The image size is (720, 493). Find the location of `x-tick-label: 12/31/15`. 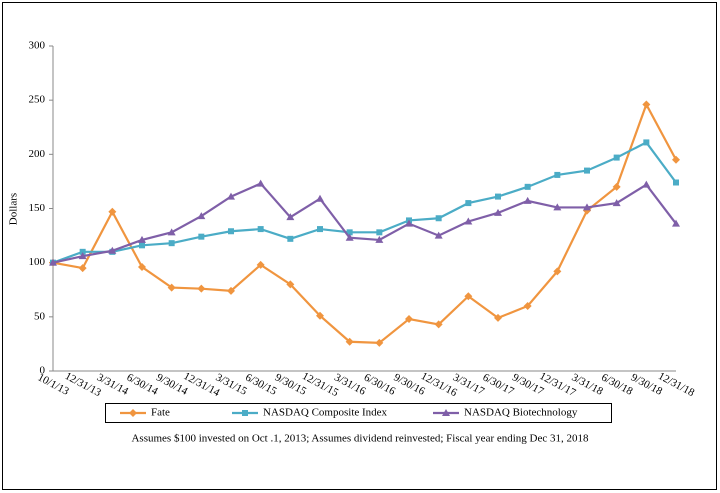

x-tick-label: 12/31/15 is located at coordinates (320, 384).